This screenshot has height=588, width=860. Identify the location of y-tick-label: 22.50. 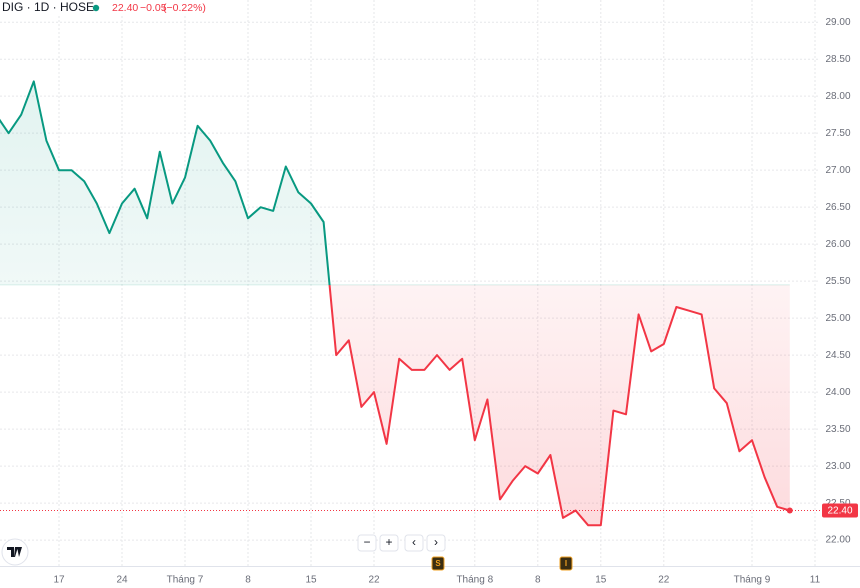
(837, 503).